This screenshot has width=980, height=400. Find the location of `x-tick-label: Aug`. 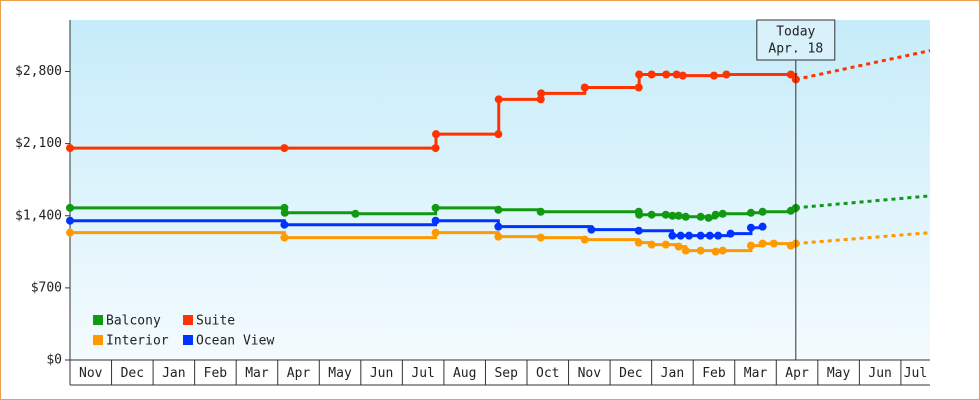

x-tick-label: Aug is located at coordinates (464, 373).